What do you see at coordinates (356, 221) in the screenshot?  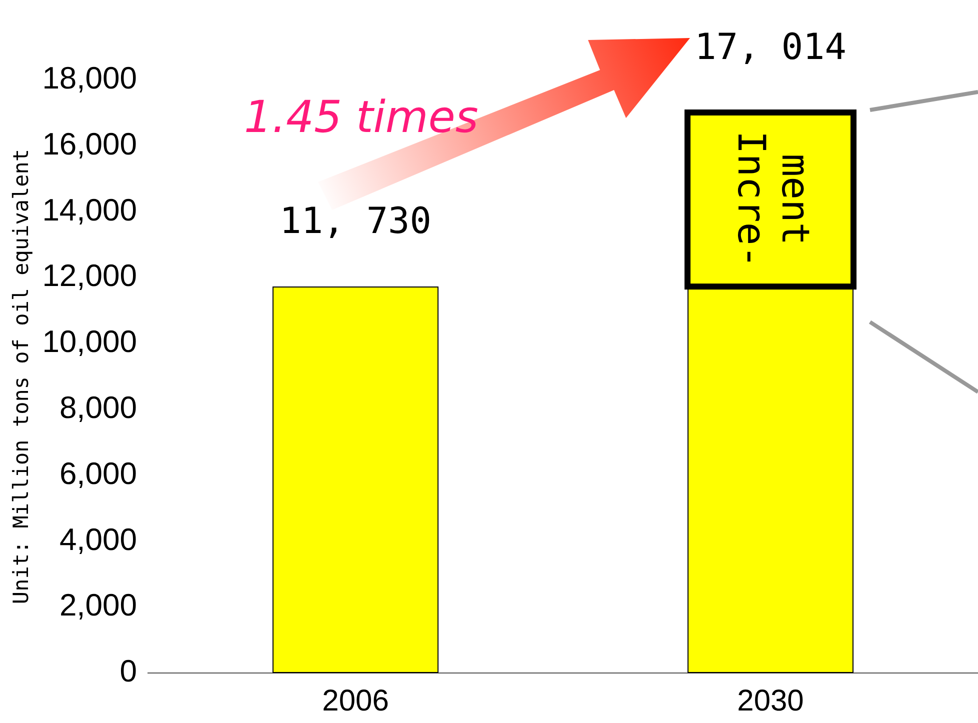 I see `total-label: 11, 730` at bounding box center [356, 221].